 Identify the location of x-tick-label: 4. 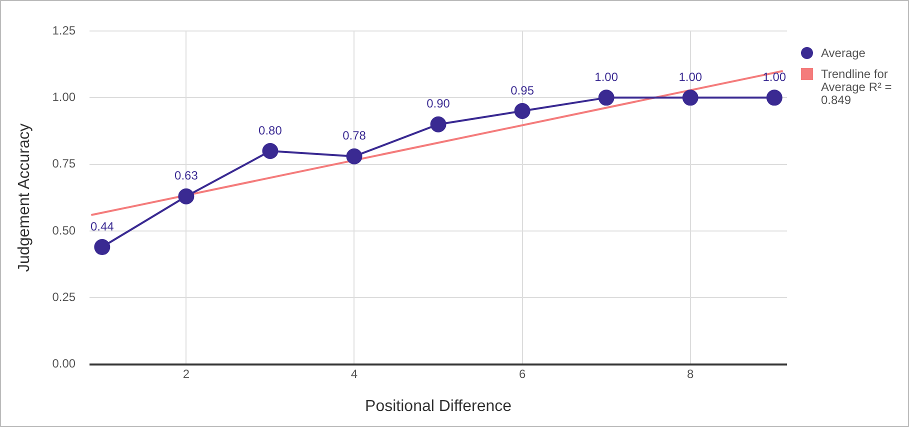
(354, 373).